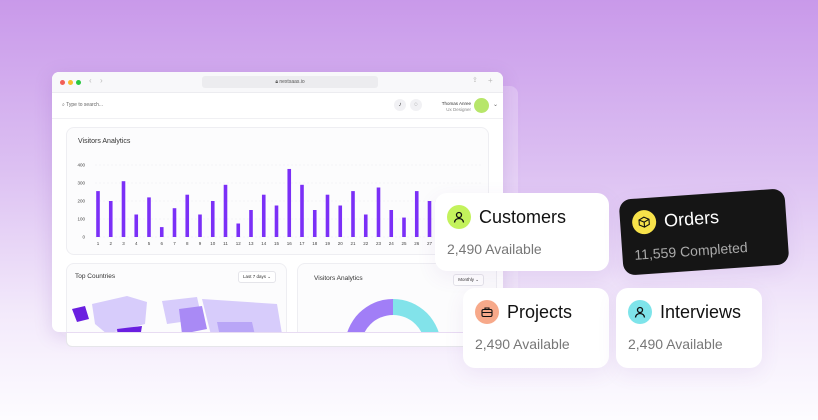 The image size is (818, 420). I want to click on url-text: nextsaas.io, so click(292, 82).